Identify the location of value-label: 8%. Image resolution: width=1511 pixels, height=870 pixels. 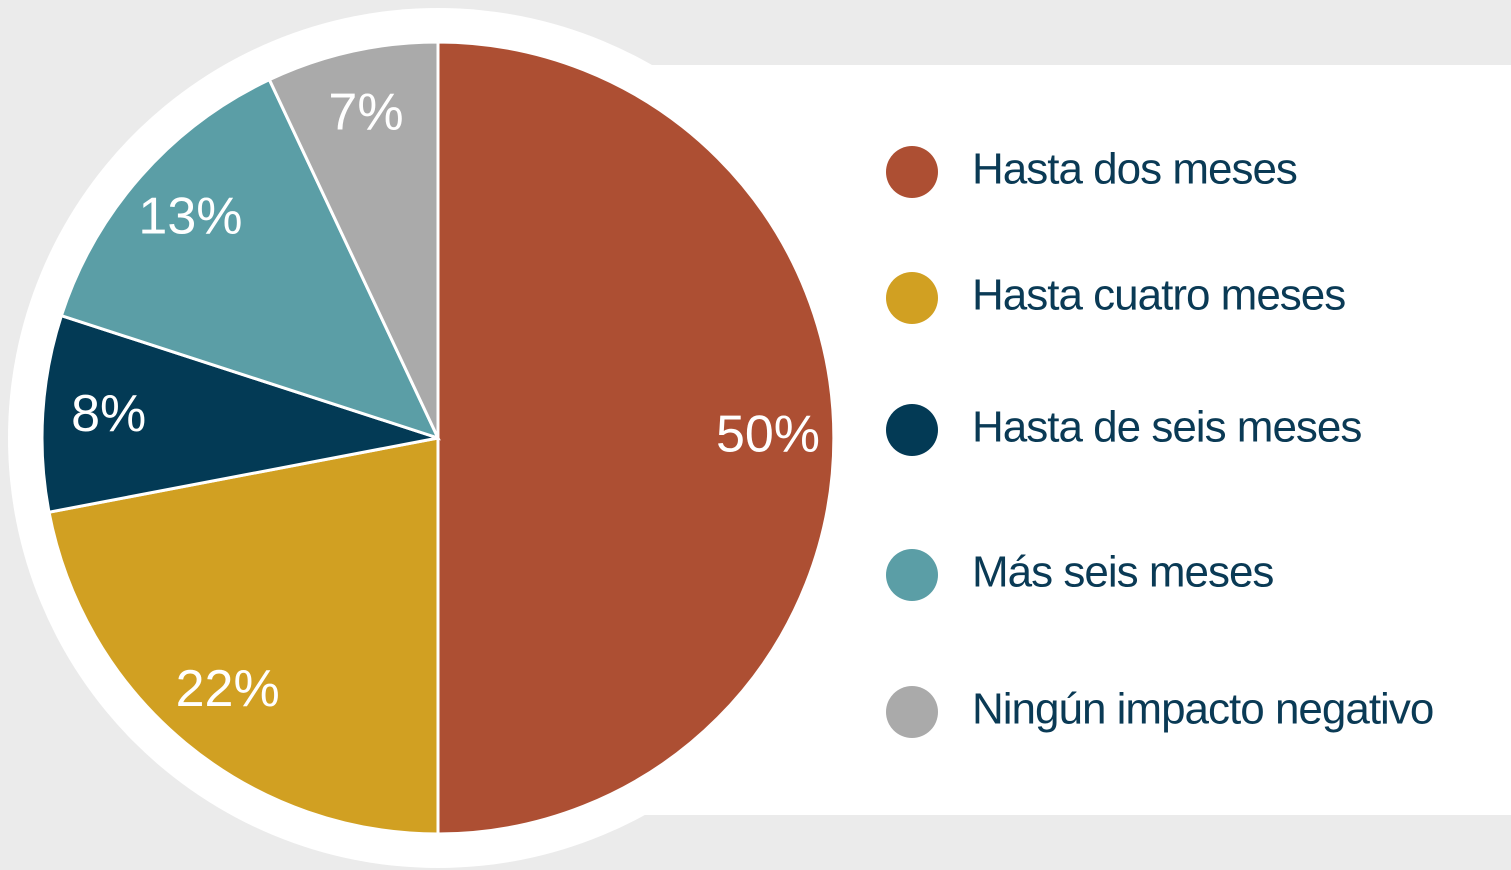
(108, 414).